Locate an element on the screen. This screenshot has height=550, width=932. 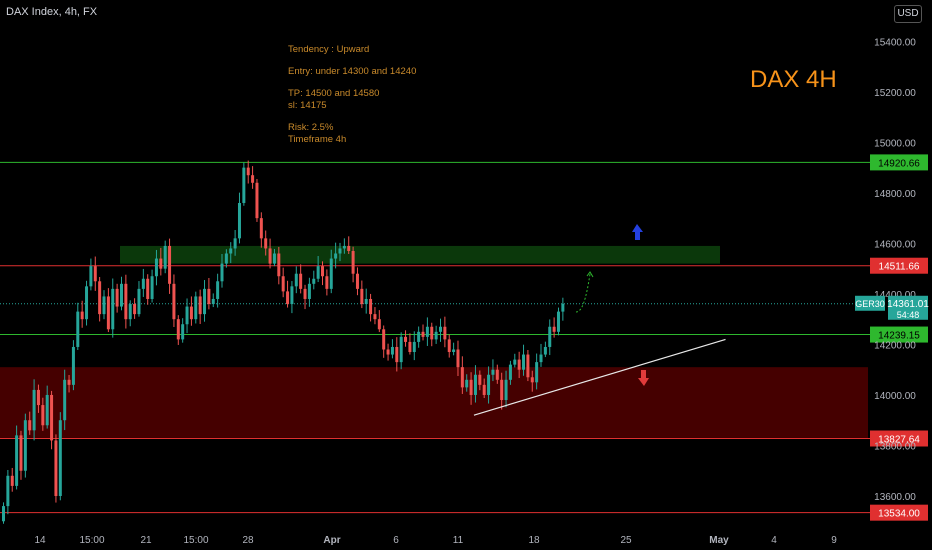
x-axis-tick-label: 15:00 is located at coordinates (91, 540).